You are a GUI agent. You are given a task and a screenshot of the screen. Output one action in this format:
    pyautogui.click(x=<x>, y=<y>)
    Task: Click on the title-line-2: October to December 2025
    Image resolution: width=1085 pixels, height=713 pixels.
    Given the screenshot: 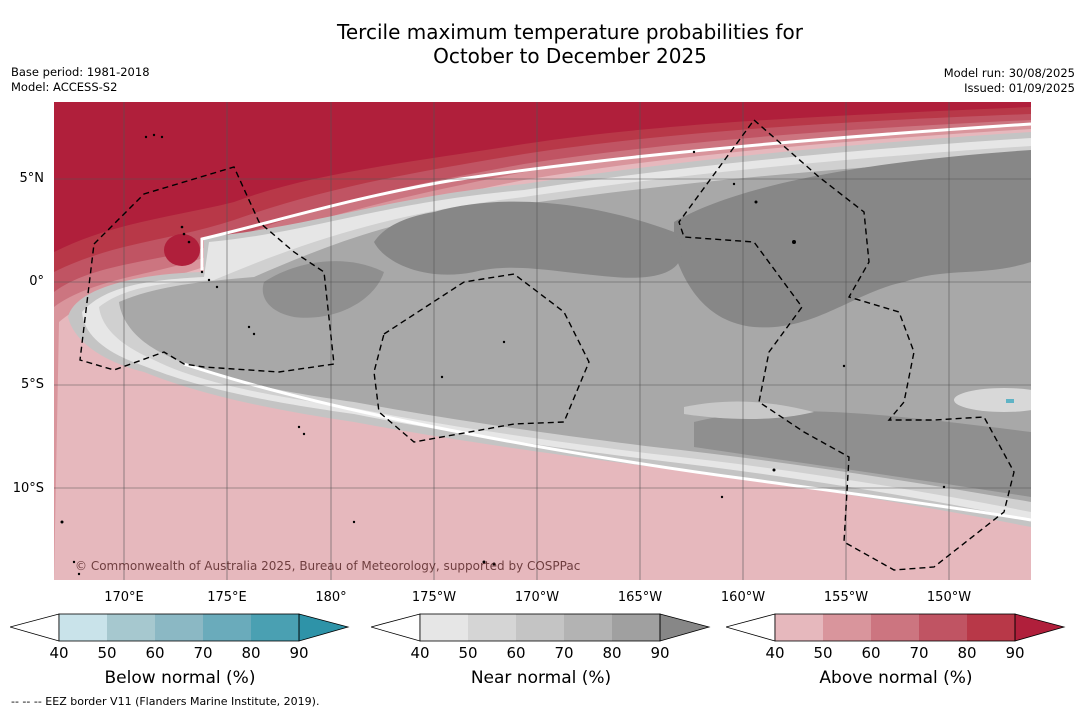 What is the action you would take?
    pyautogui.click(x=570, y=56)
    